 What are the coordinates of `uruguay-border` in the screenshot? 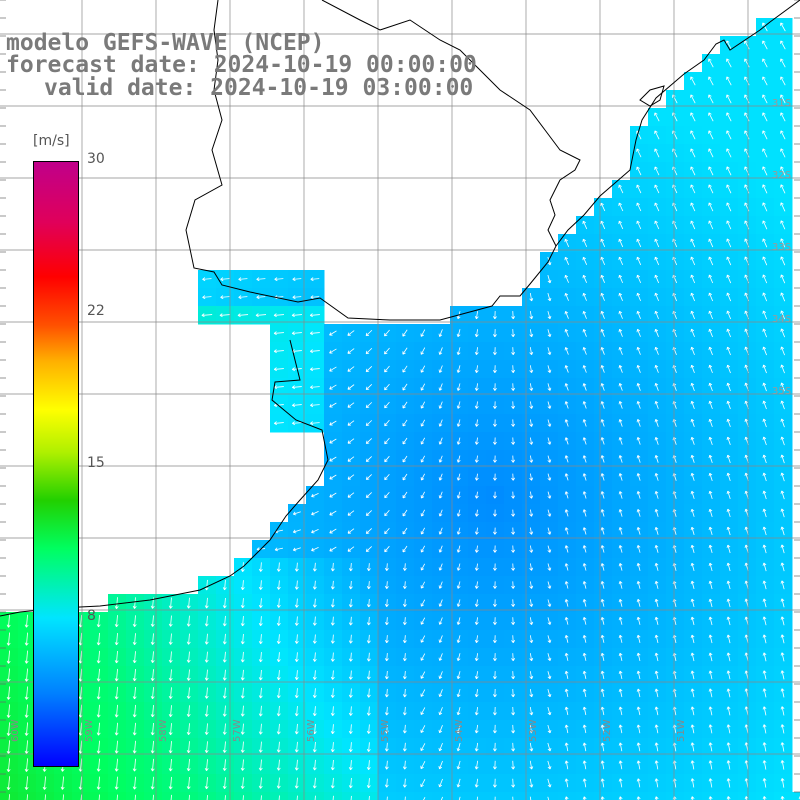 It's located at (451, 123).